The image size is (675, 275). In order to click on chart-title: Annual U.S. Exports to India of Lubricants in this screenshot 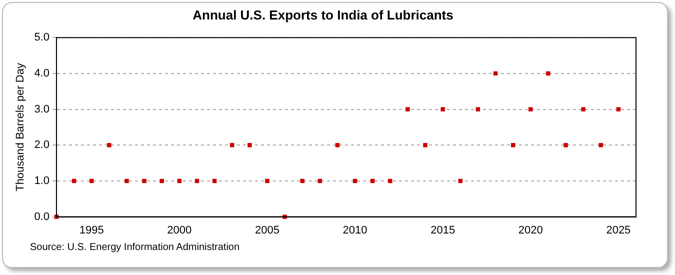, I will do `click(323, 14)`.